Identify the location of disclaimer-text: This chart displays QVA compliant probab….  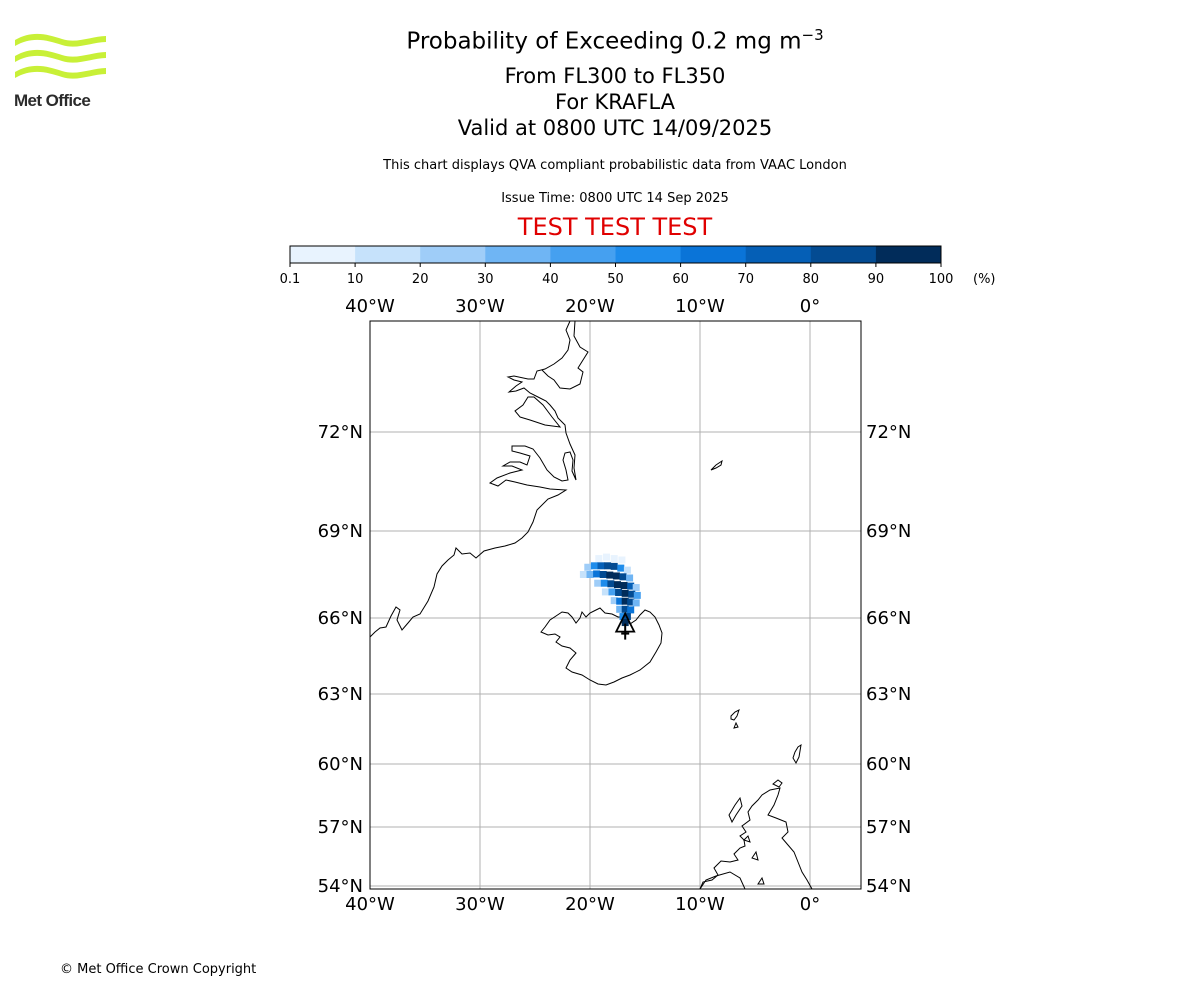
(615, 165).